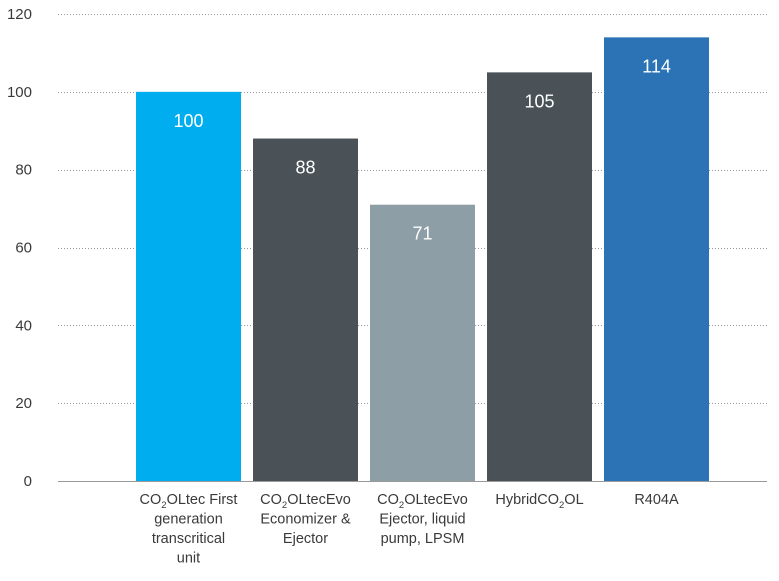 The height and width of the screenshot is (581, 779). I want to click on x-category-label: CO2OLtecEvo Economizer & Ejector, so click(305, 519).